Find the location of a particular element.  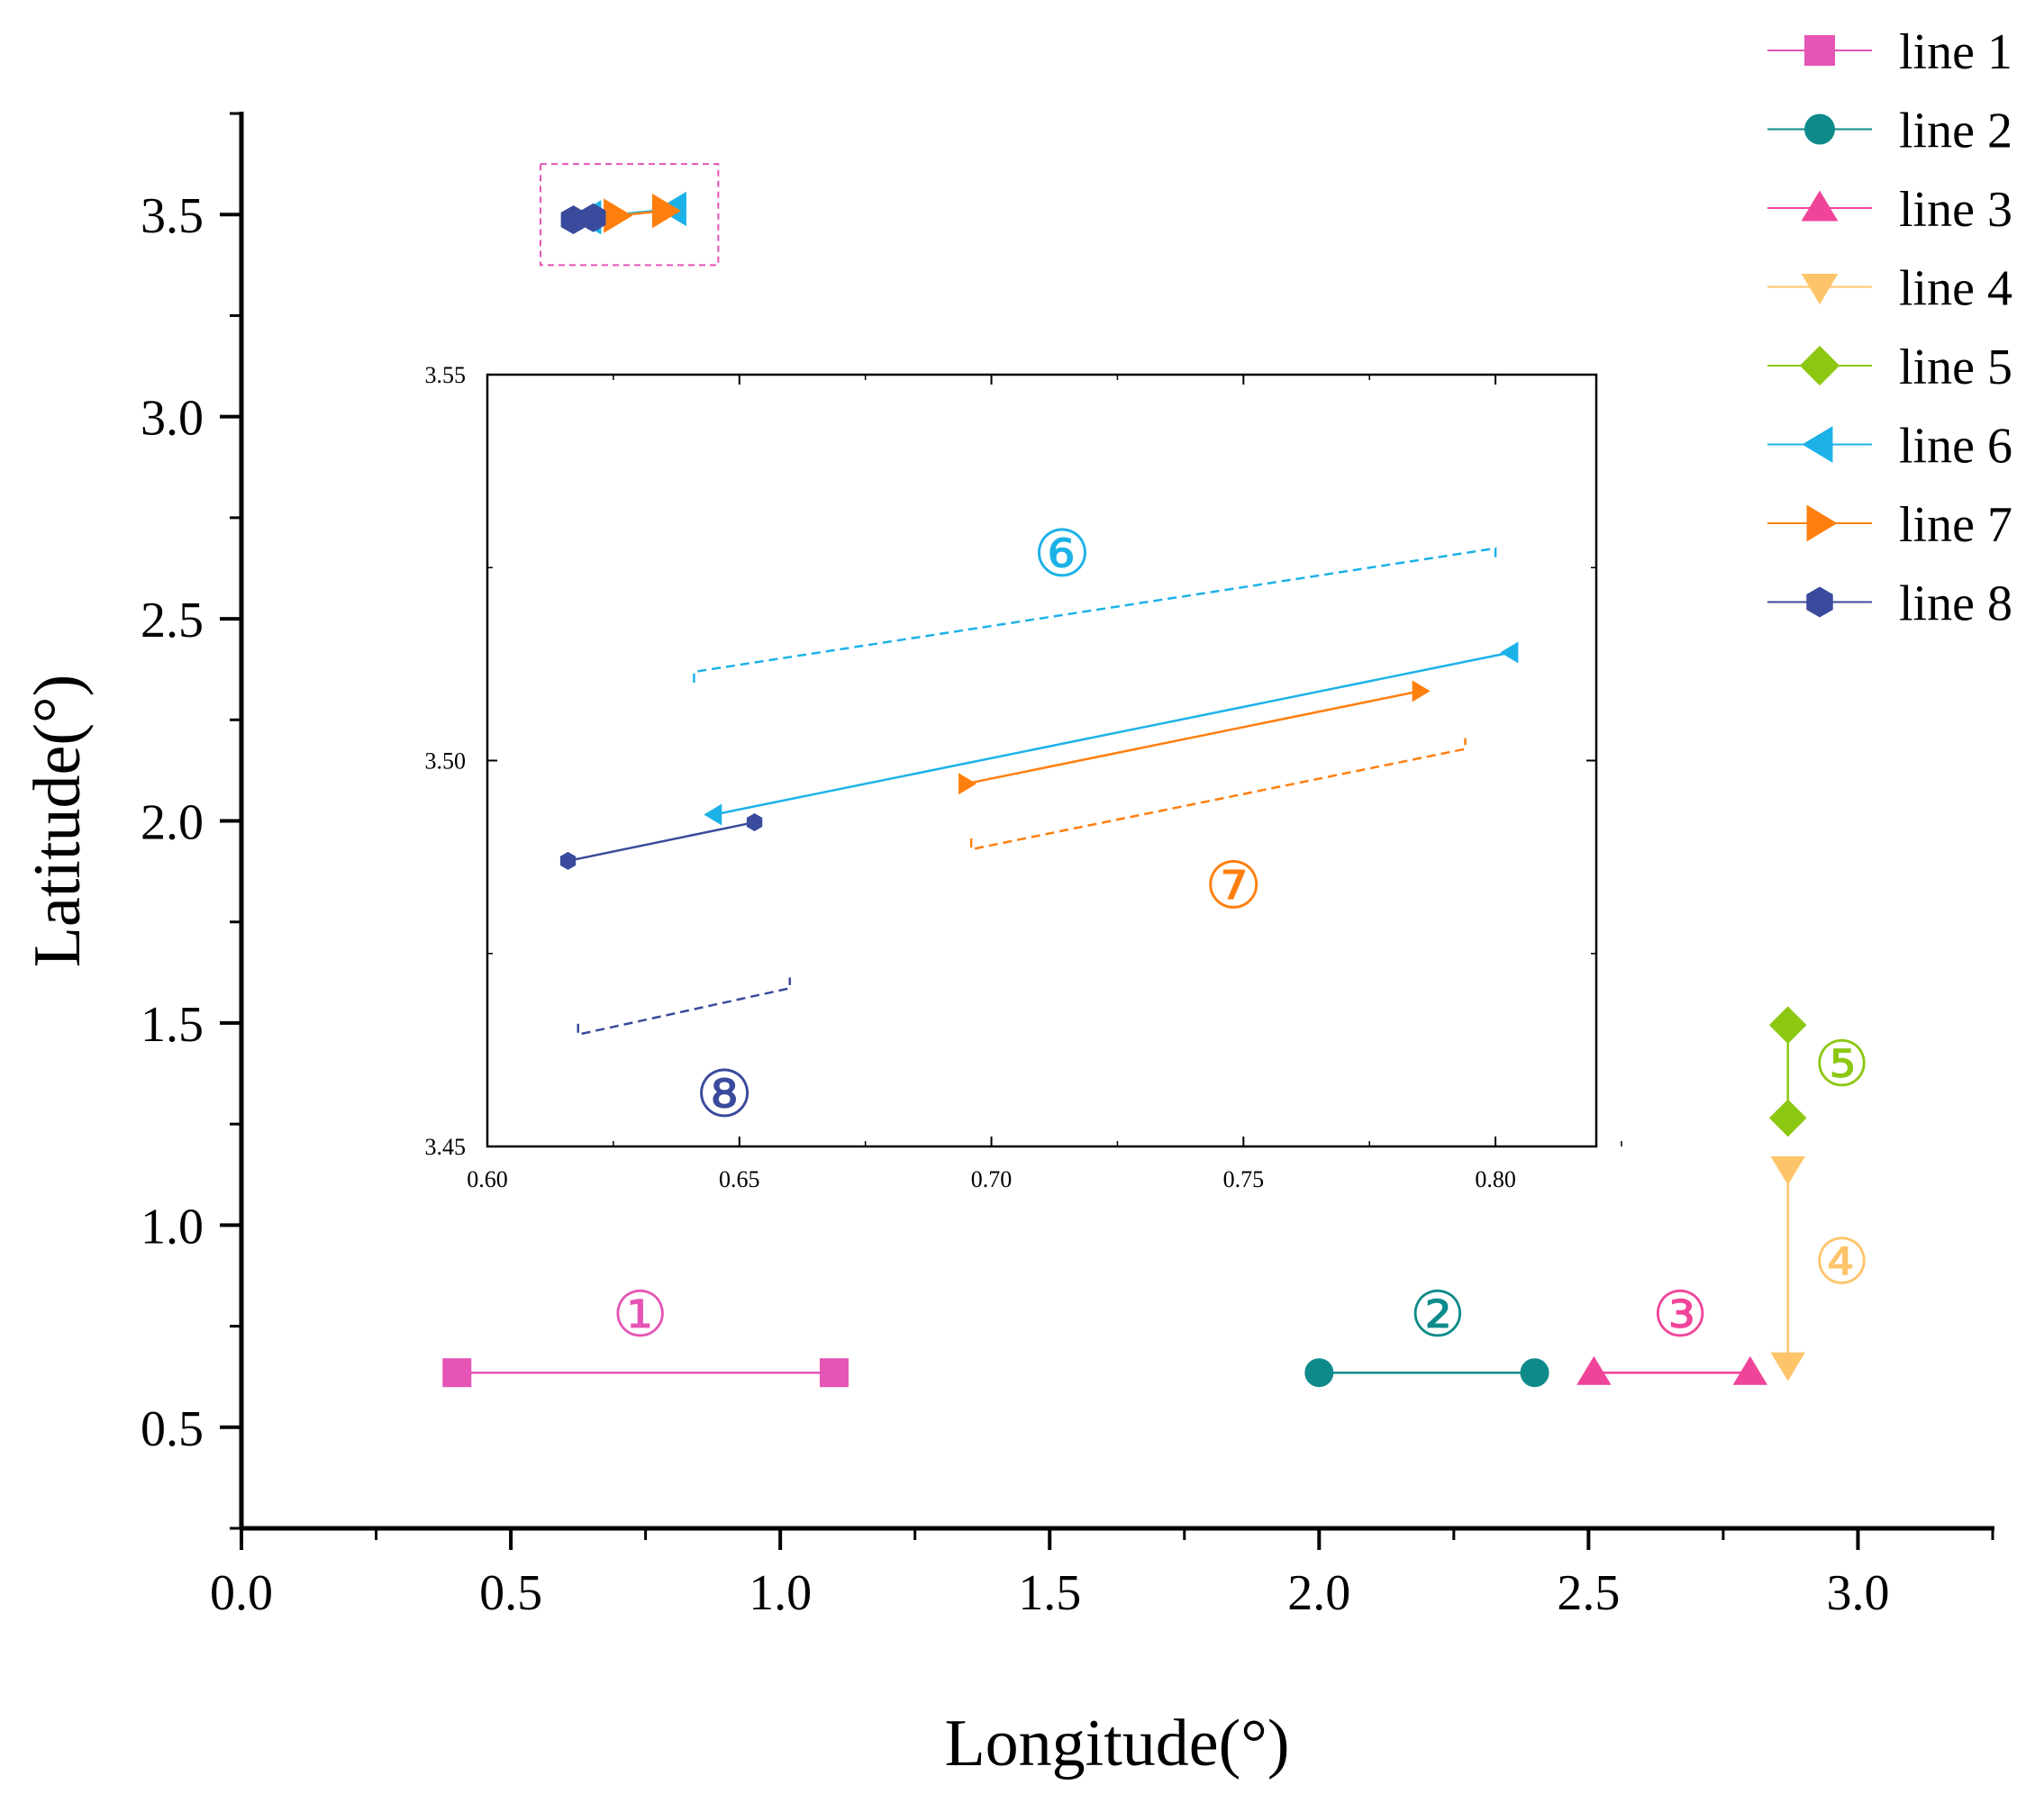

y-axis-label: Latitude(°) is located at coordinates (58, 821).